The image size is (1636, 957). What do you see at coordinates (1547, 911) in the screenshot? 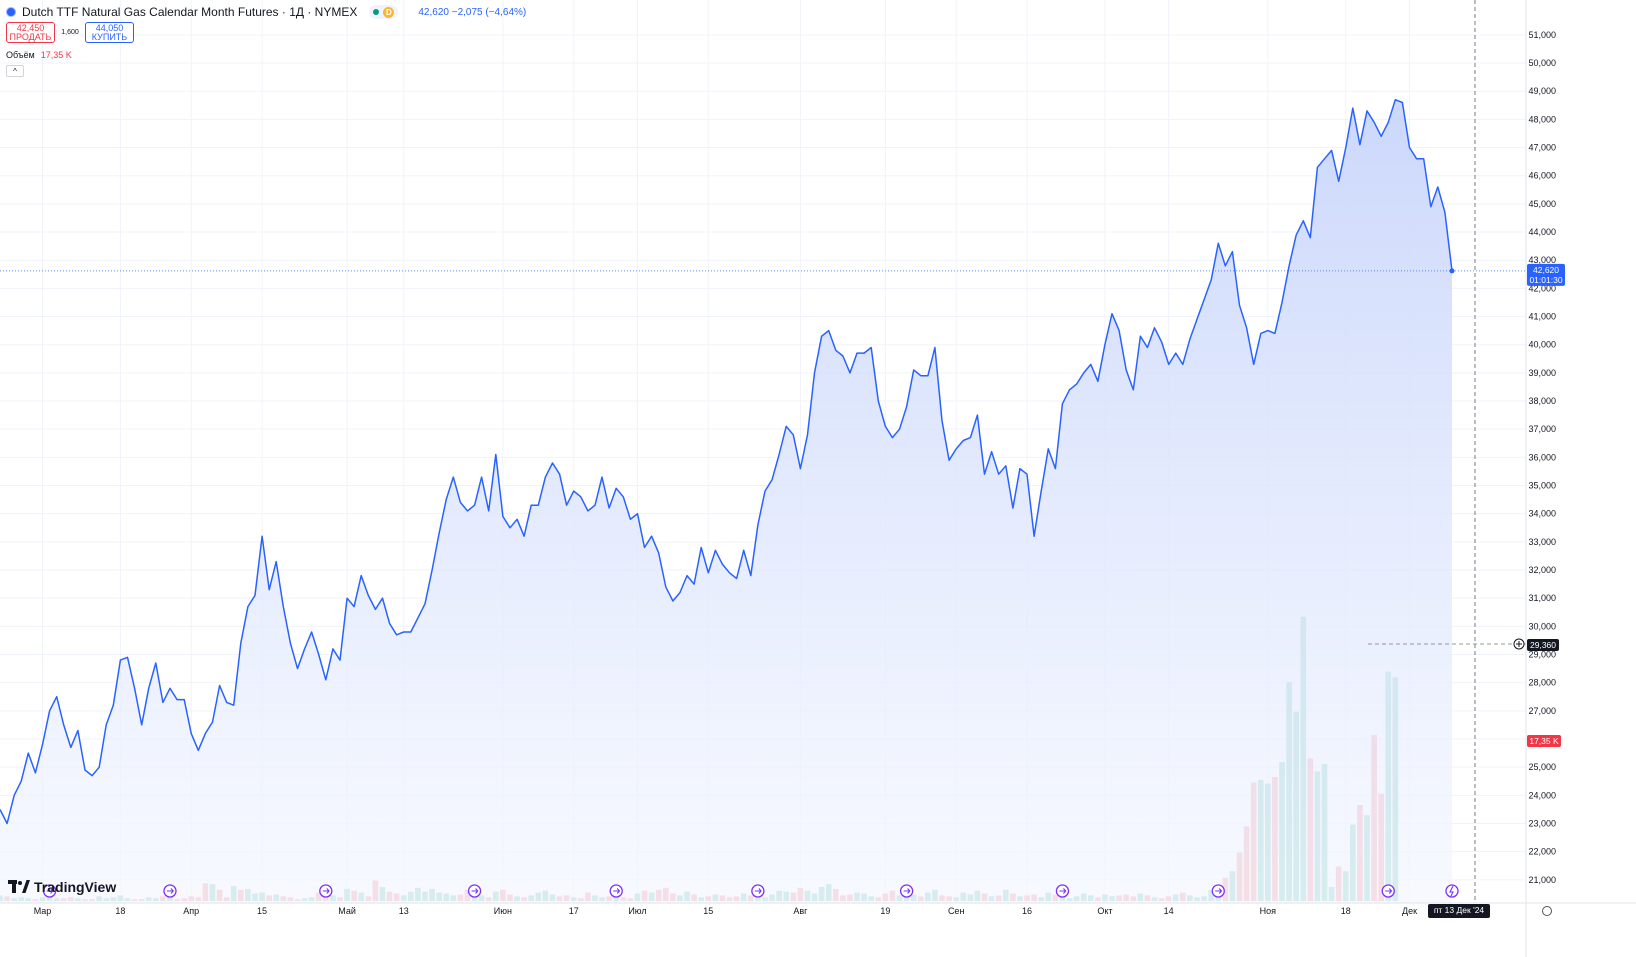
I see `chart-settings-icon` at bounding box center [1547, 911].